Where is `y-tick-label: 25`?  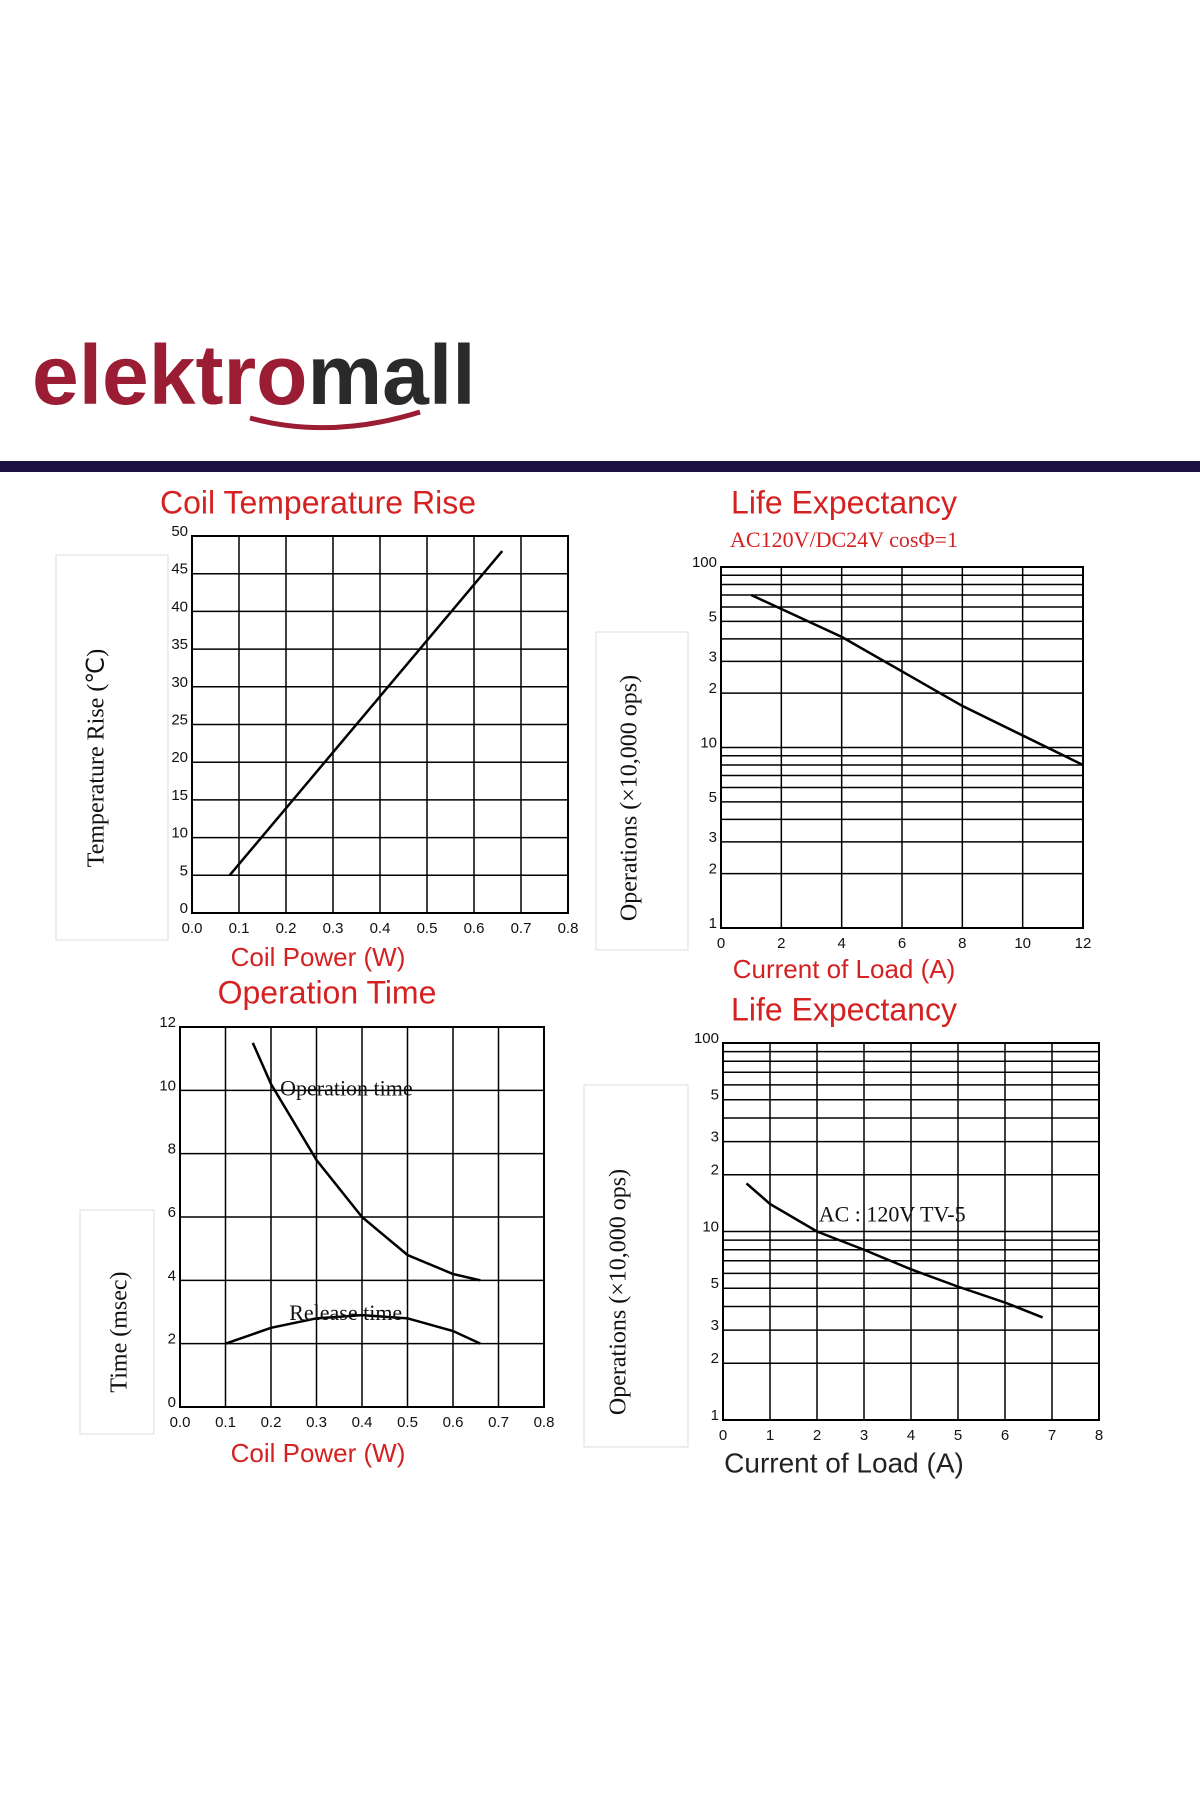 y-tick-label: 25 is located at coordinates (179, 719).